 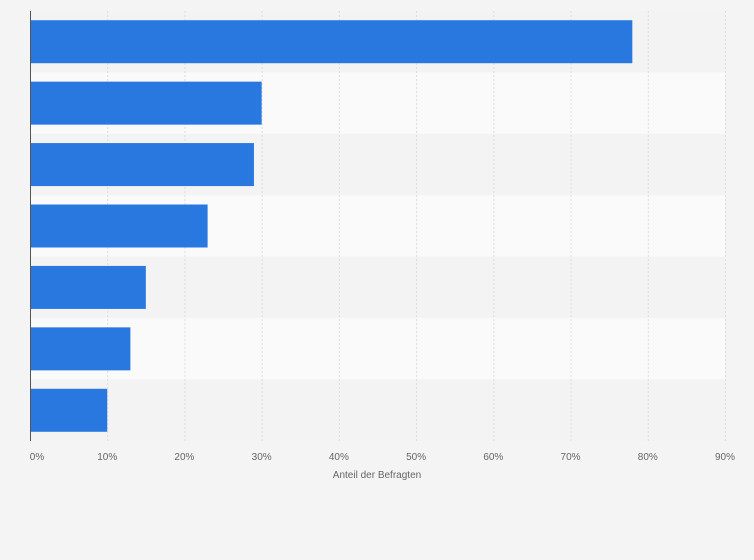 I want to click on x-tick-label: 10%, so click(x=107, y=457).